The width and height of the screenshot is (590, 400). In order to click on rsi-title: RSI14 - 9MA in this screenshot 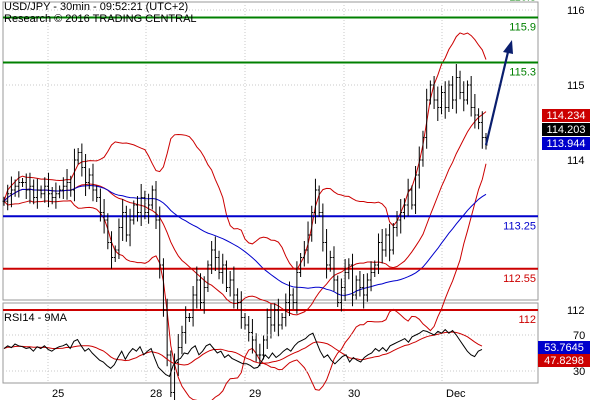, I will do `click(36, 318)`.